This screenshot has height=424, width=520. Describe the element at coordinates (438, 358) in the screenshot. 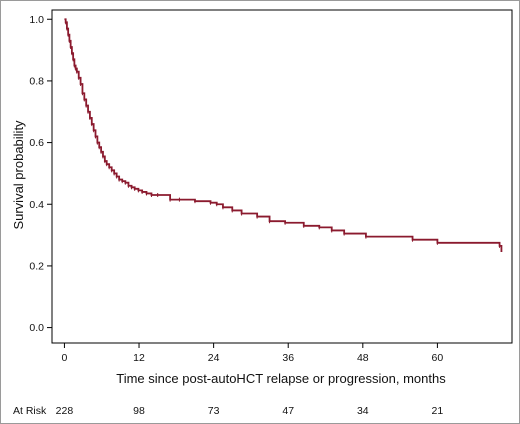

I see `x-tick-label: 60` at that location.